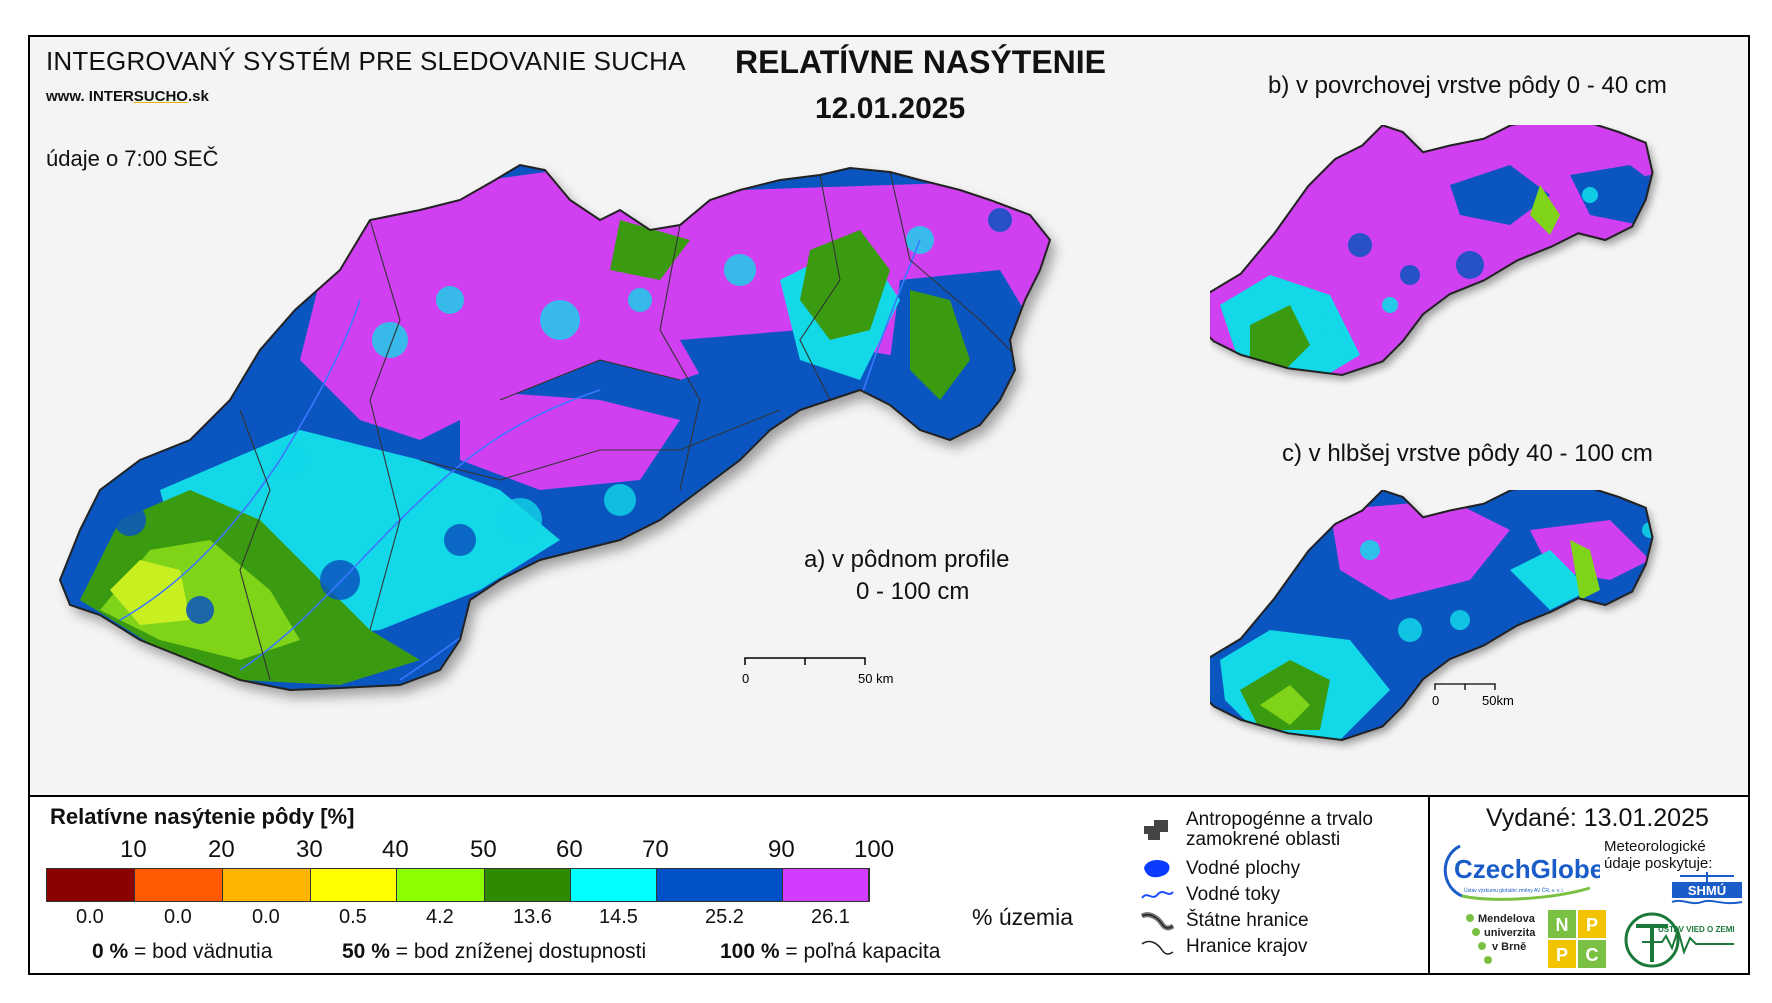 Image resolution: width=1772 pixels, height=1003 pixels. I want to click on definition-field-capacity: 100 % = poľná kapacita, so click(830, 952).